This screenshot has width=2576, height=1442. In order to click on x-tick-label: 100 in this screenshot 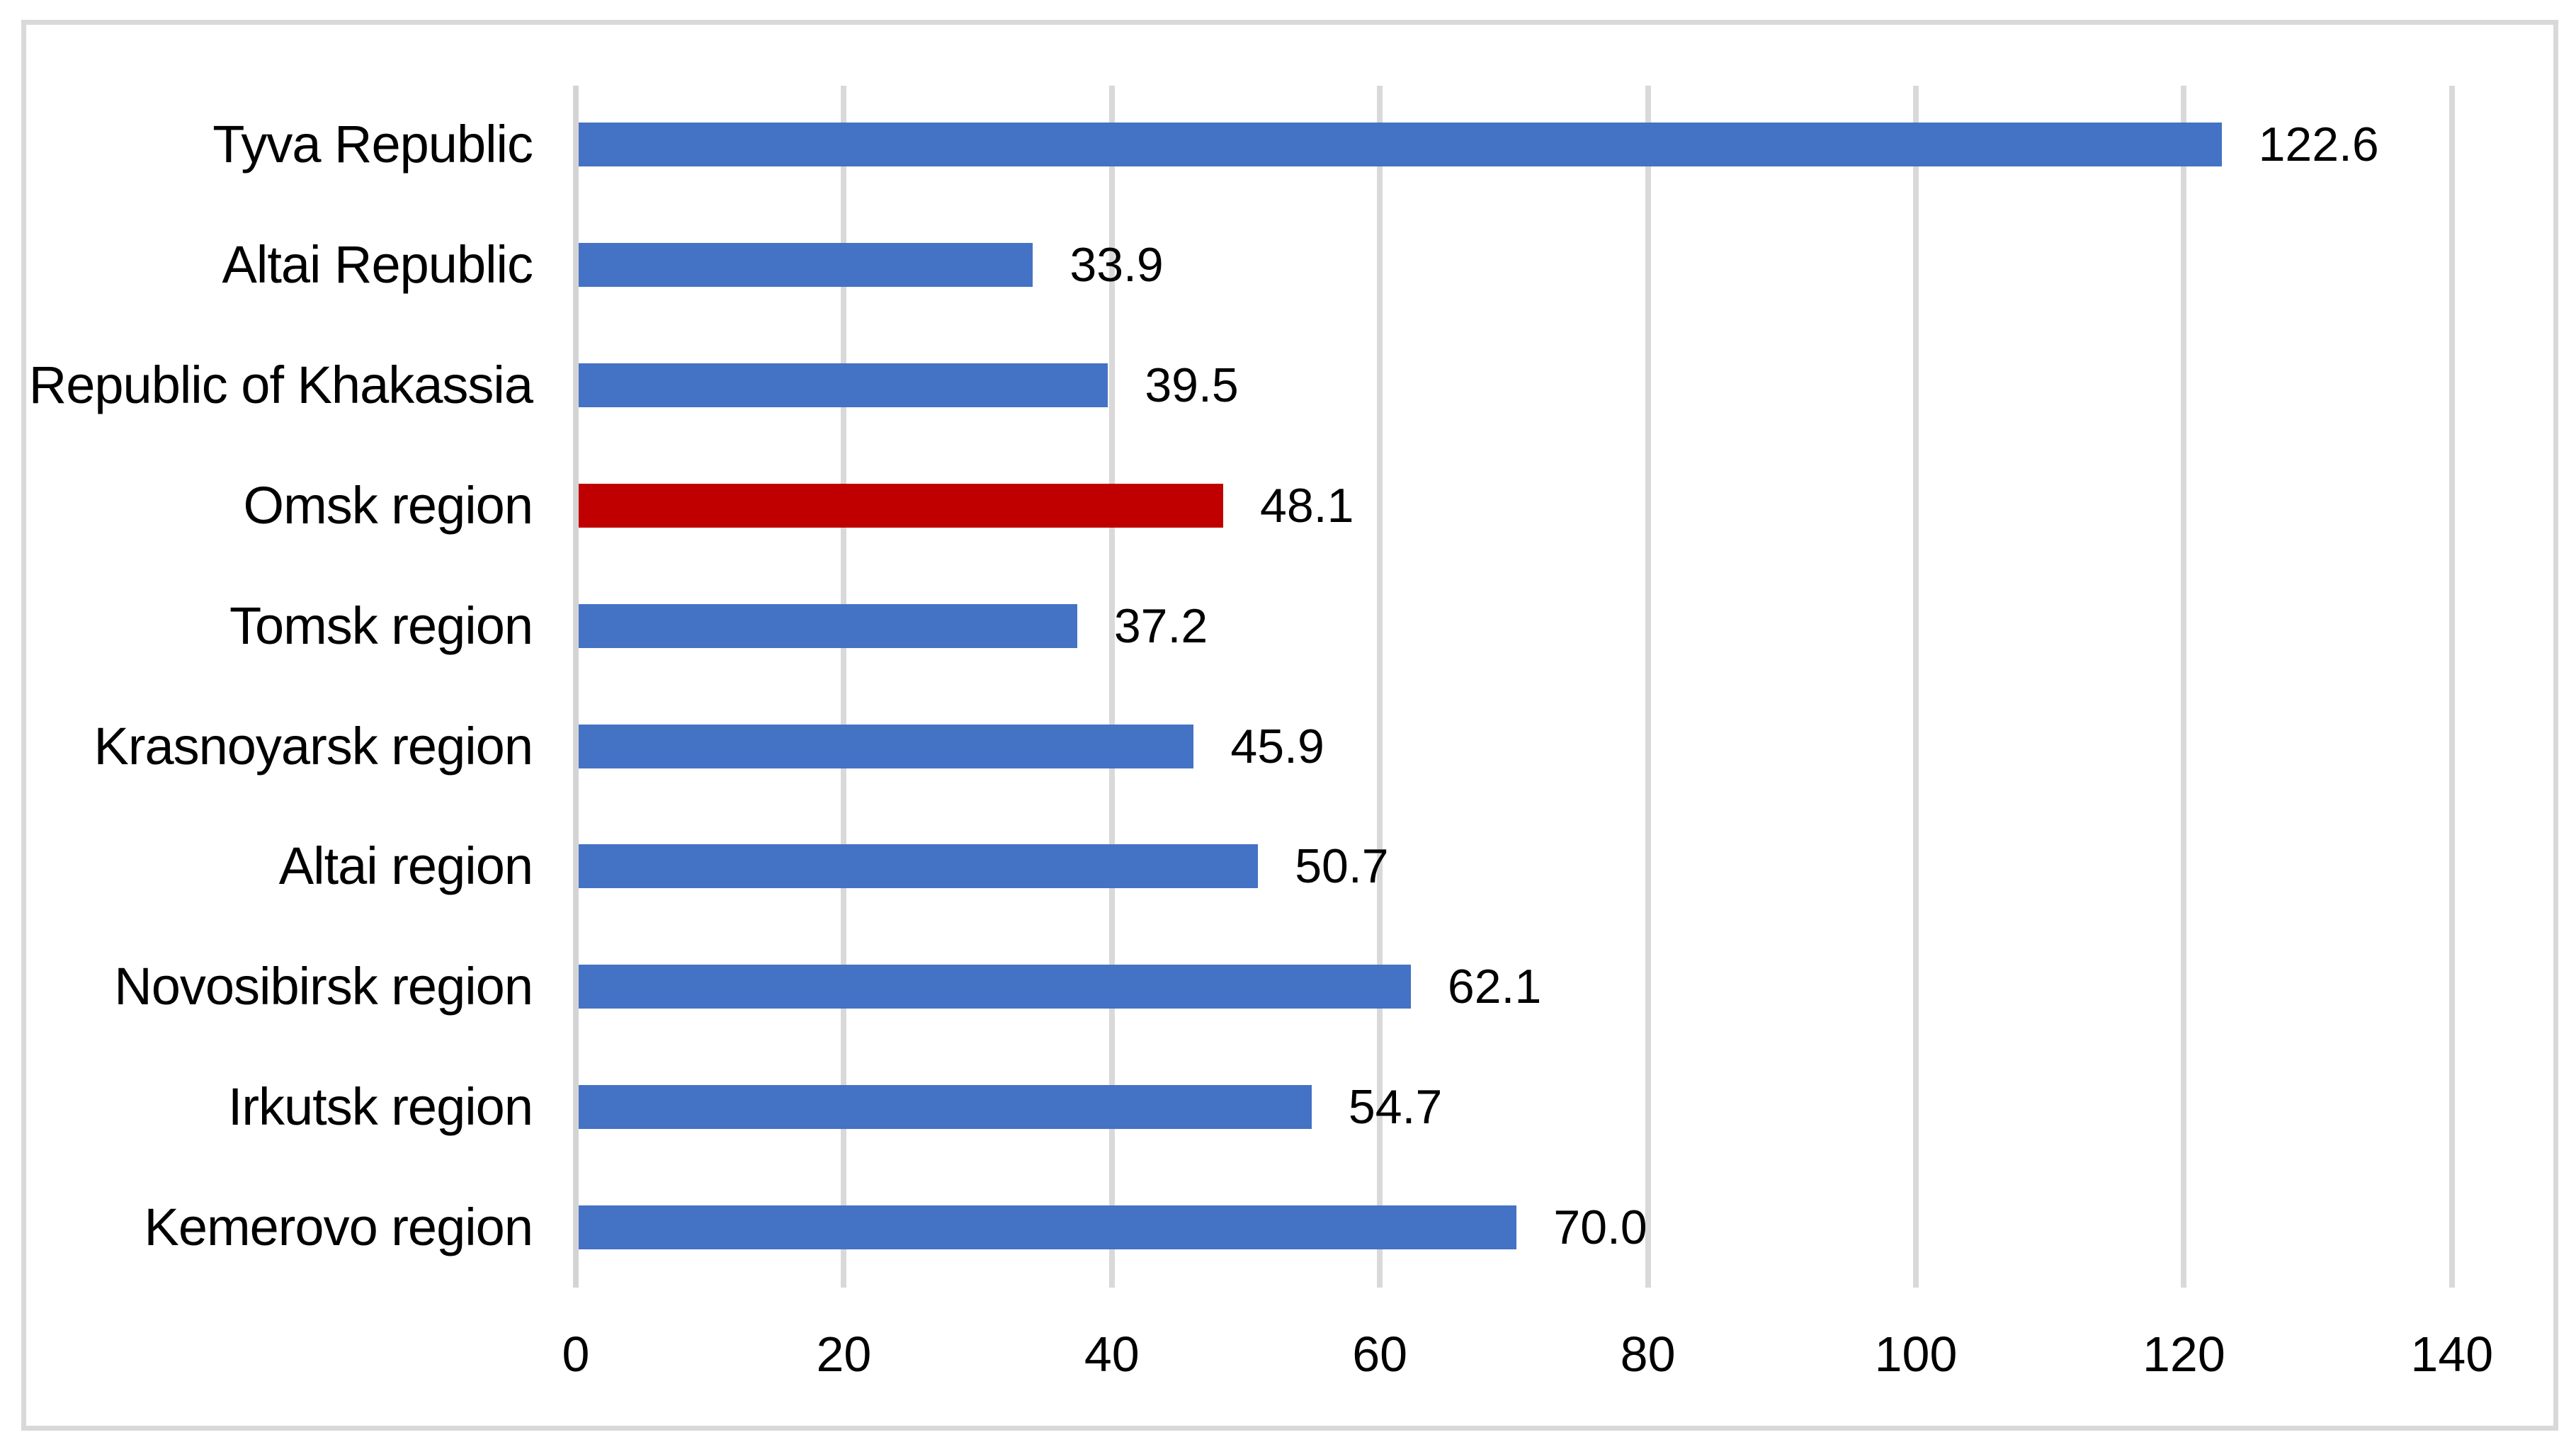, I will do `click(1916, 1354)`.